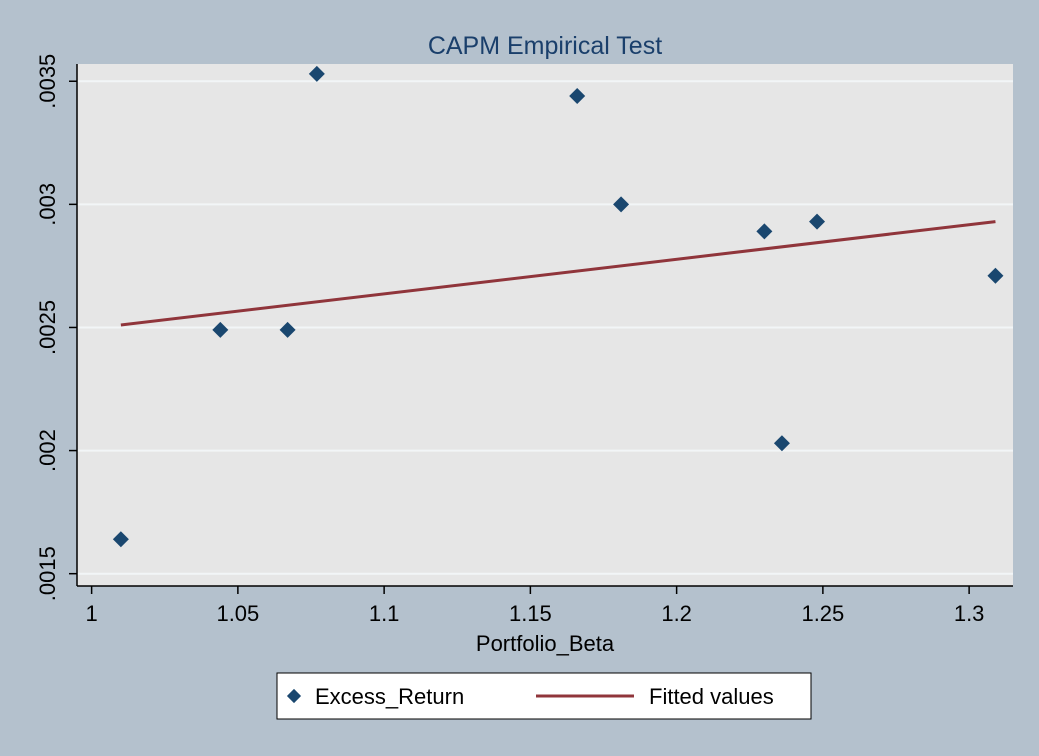  What do you see at coordinates (47, 450) in the screenshot?
I see `y-tick-label: .002` at bounding box center [47, 450].